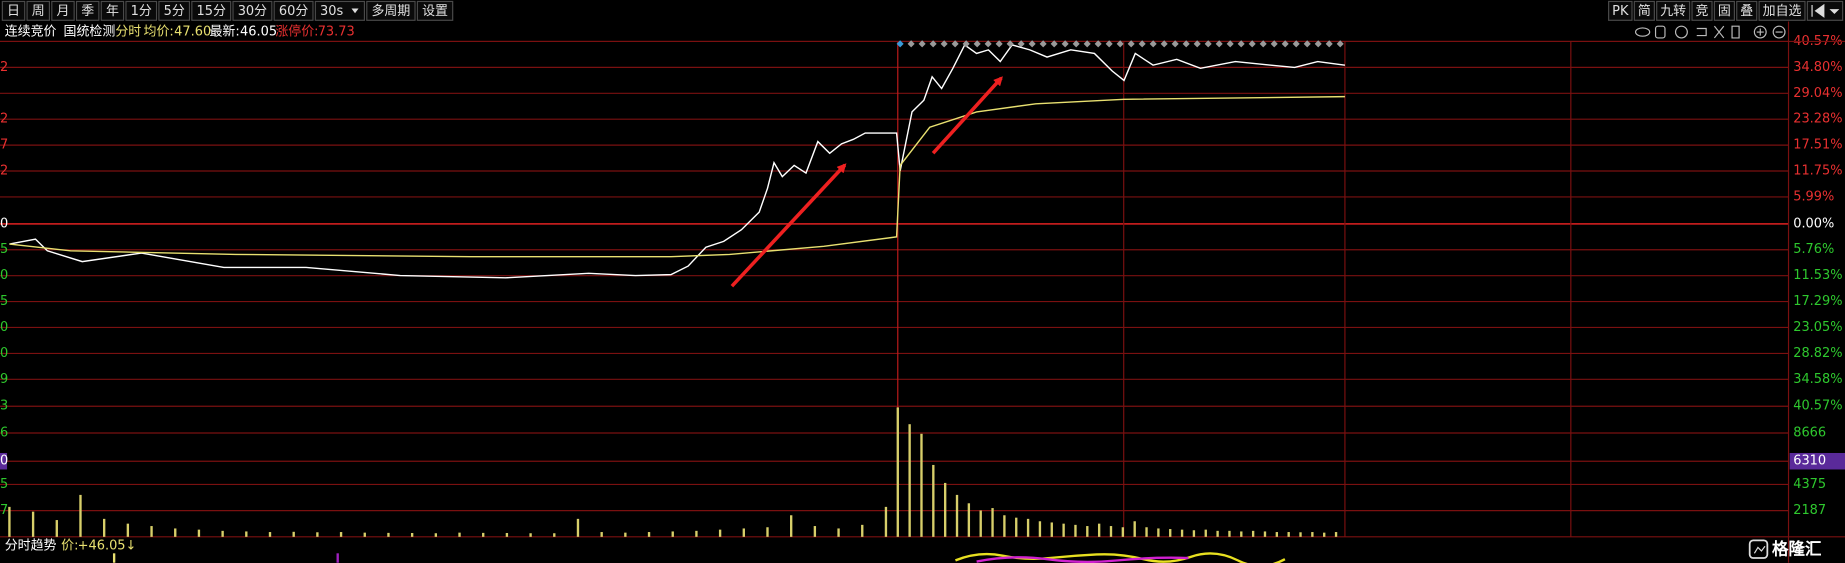 Image resolution: width=1845 pixels, height=563 pixels. I want to click on footer-bar: 分时趋势 价: +46.05↓ 格隆汇, so click(913, 550).